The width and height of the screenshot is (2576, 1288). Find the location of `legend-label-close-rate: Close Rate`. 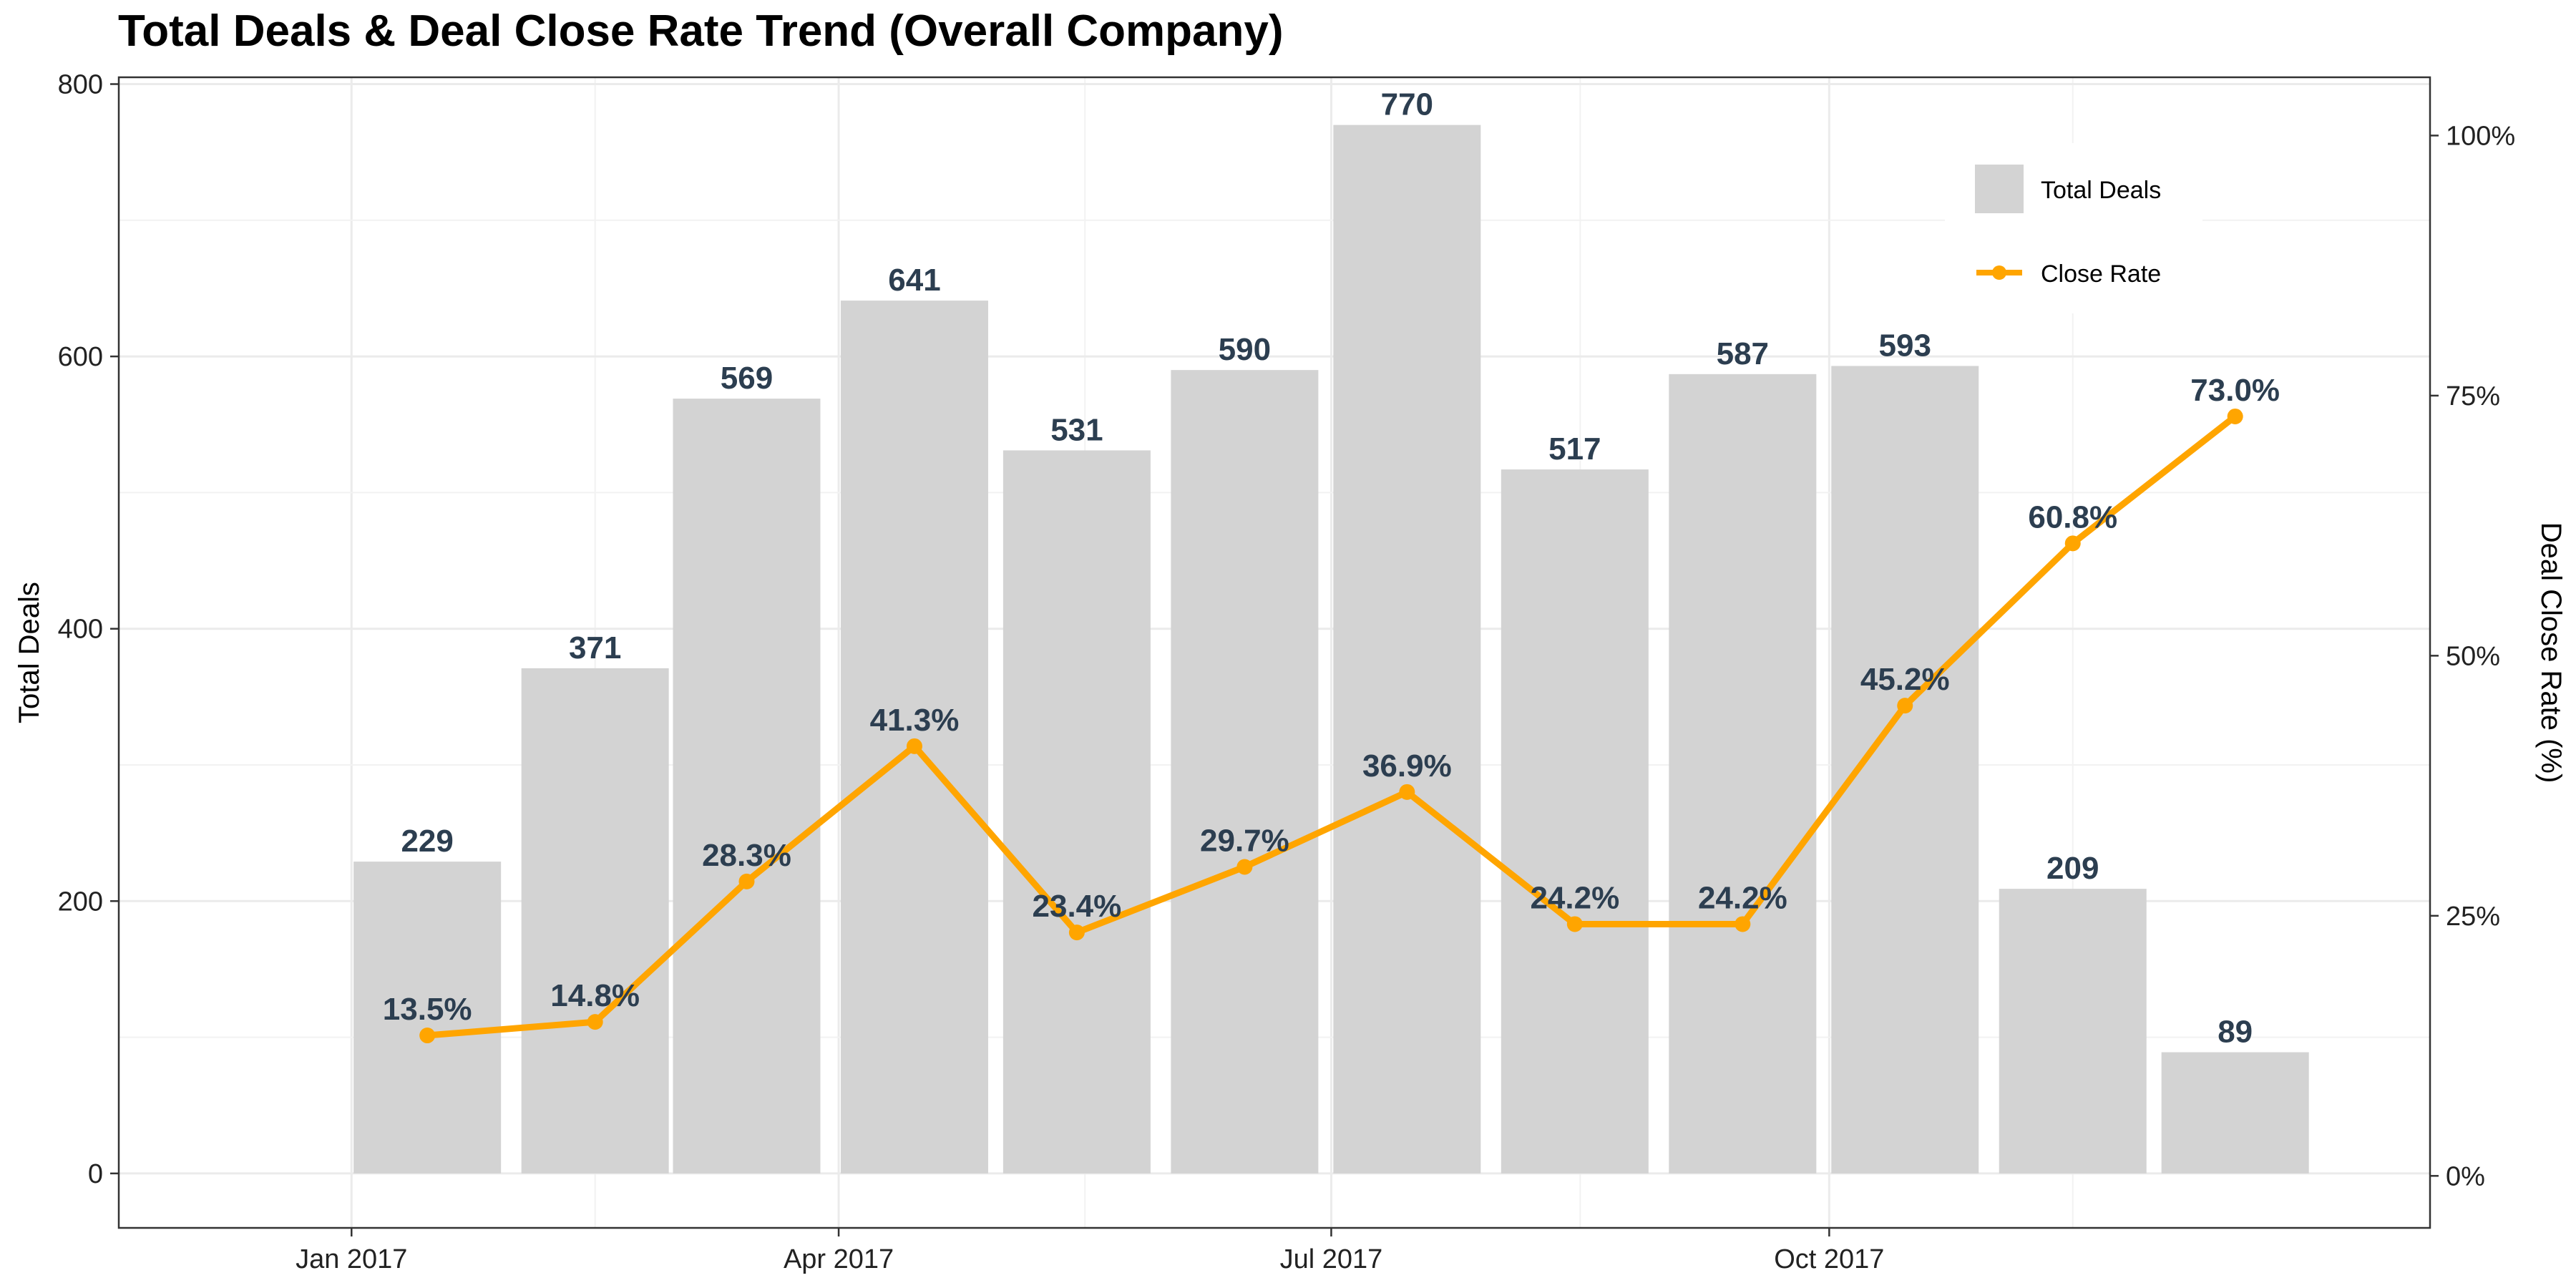

legend-label-close-rate: Close Rate is located at coordinates (2101, 274).